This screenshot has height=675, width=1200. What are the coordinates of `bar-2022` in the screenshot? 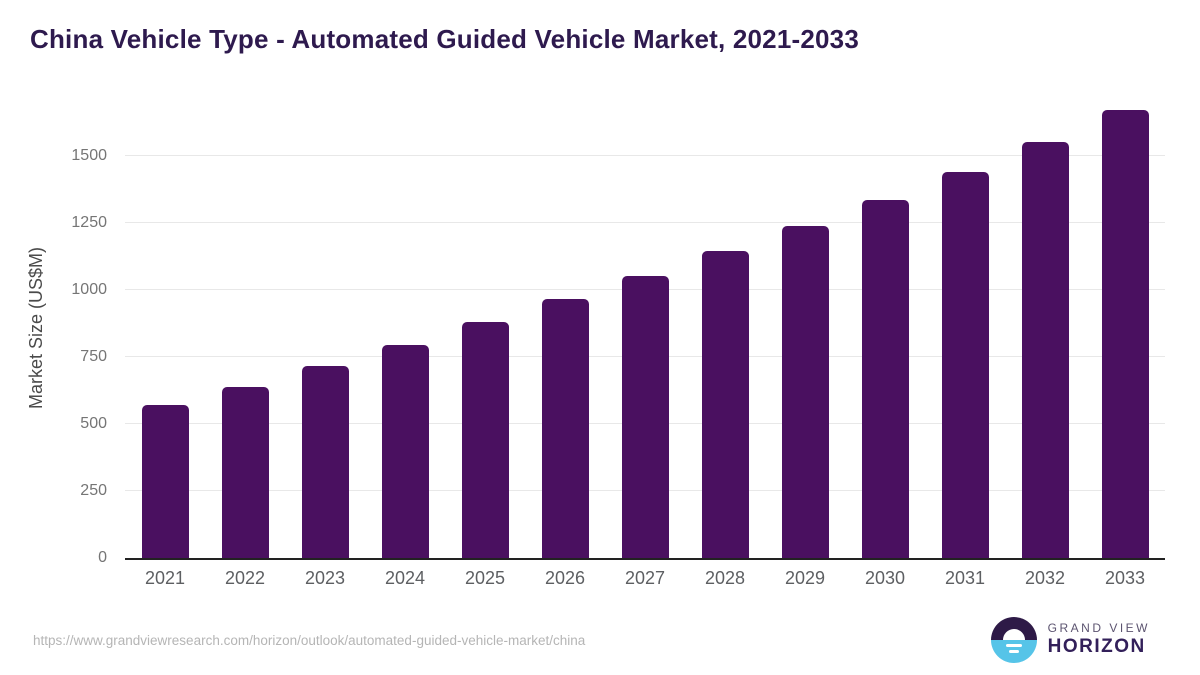 It's located at (245, 472).